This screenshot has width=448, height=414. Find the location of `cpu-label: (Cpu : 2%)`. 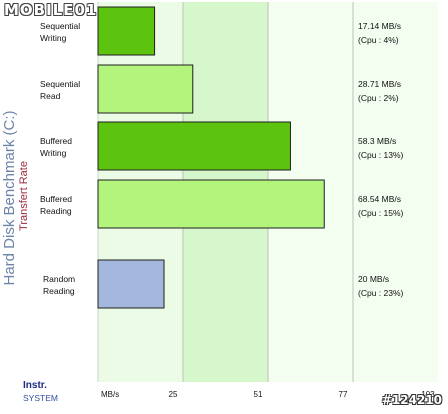

cpu-label: (Cpu : 2%) is located at coordinates (378, 98).